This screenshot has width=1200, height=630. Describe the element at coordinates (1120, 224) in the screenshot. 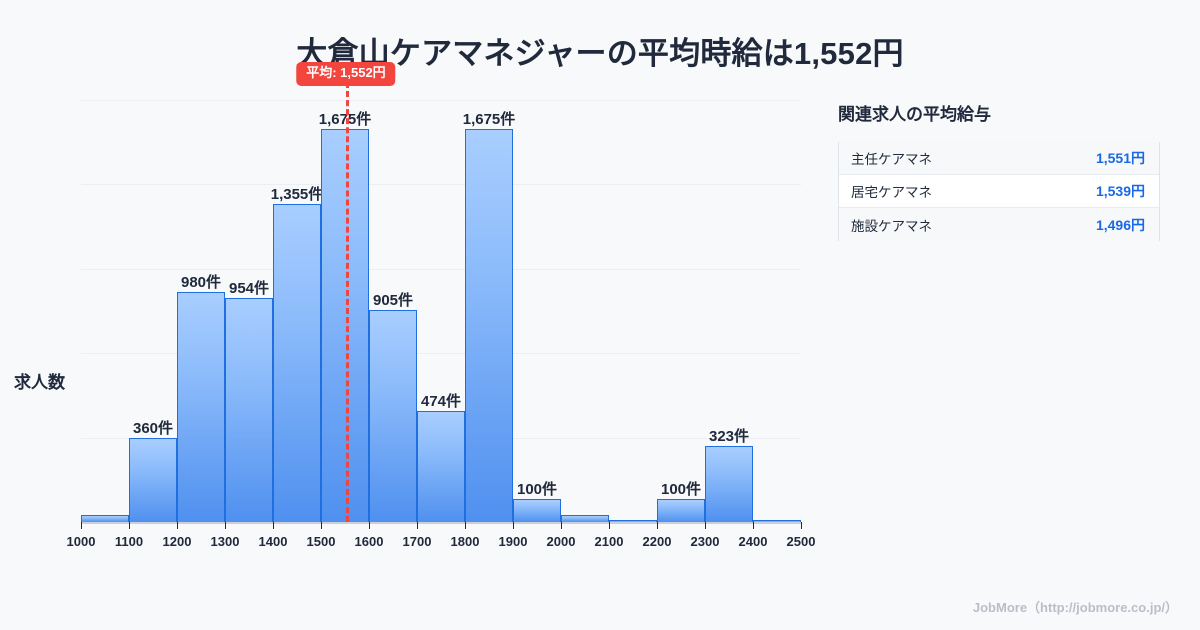

I see `average-wage-value: 1,496円` at that location.